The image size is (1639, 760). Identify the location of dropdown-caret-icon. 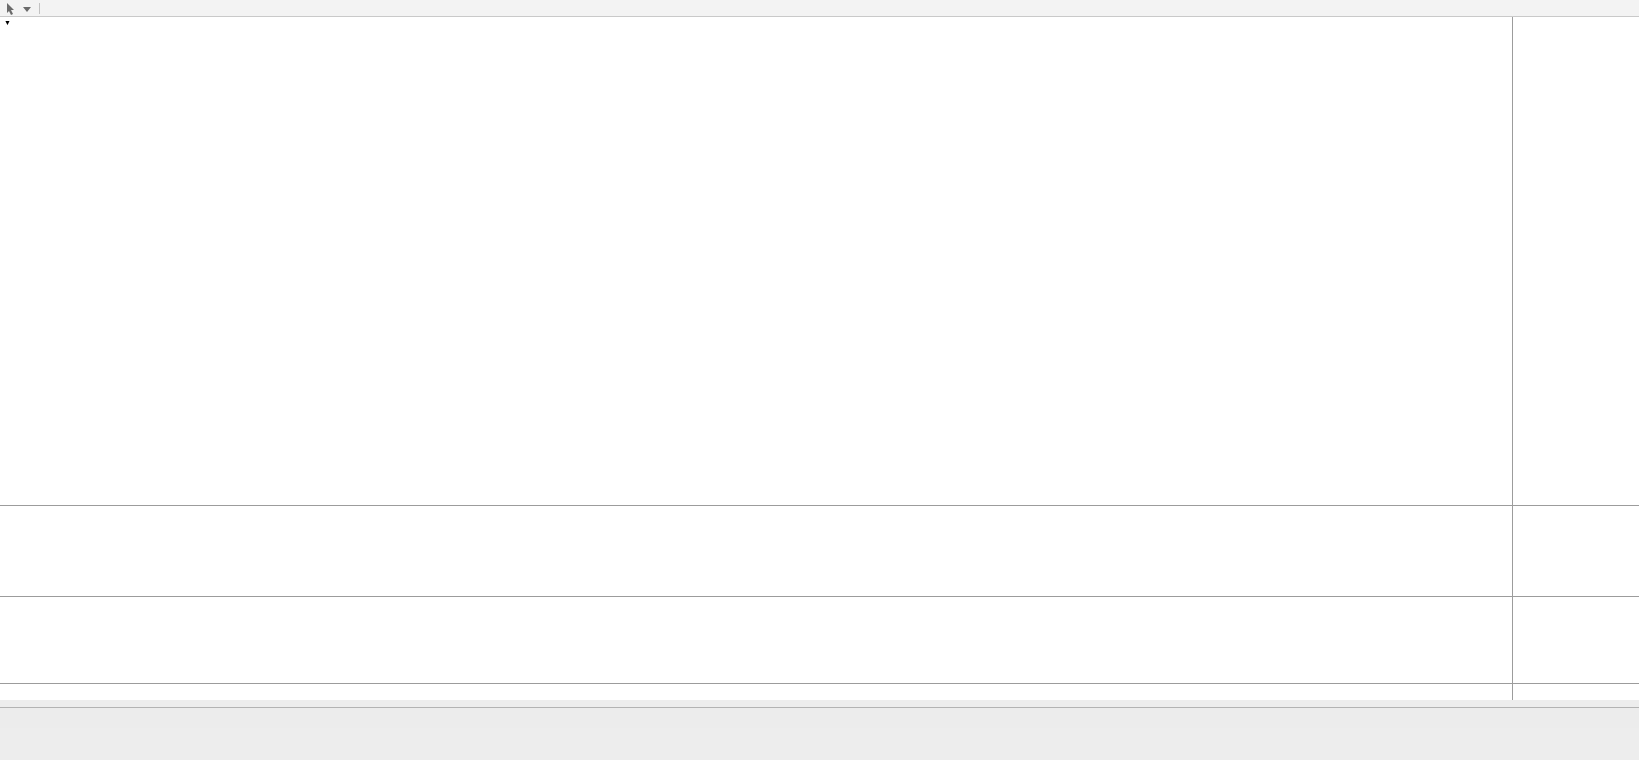
(27, 8).